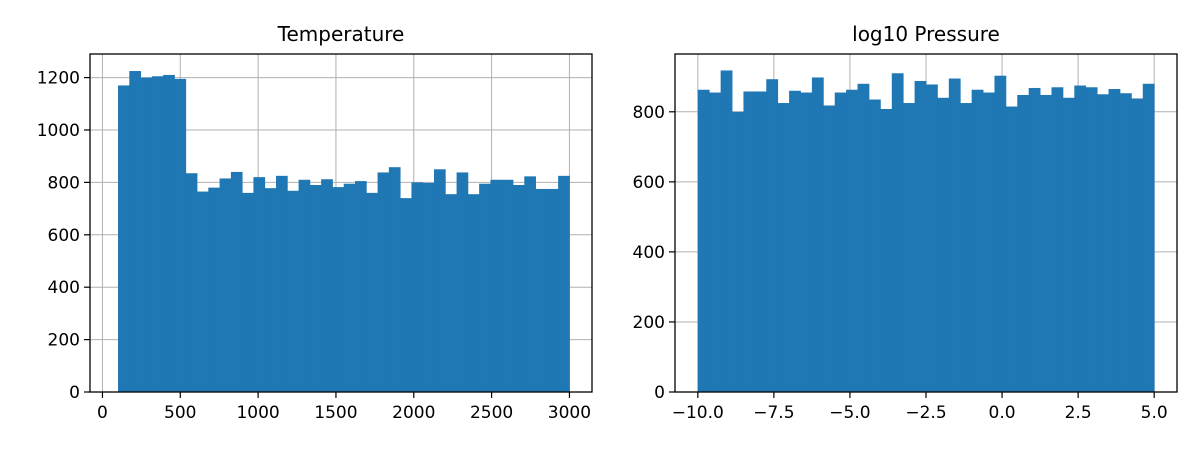 This screenshot has width=1200, height=450. What do you see at coordinates (1002, 413) in the screenshot?
I see `pressure-x-tick-label: 0.0` at bounding box center [1002, 413].